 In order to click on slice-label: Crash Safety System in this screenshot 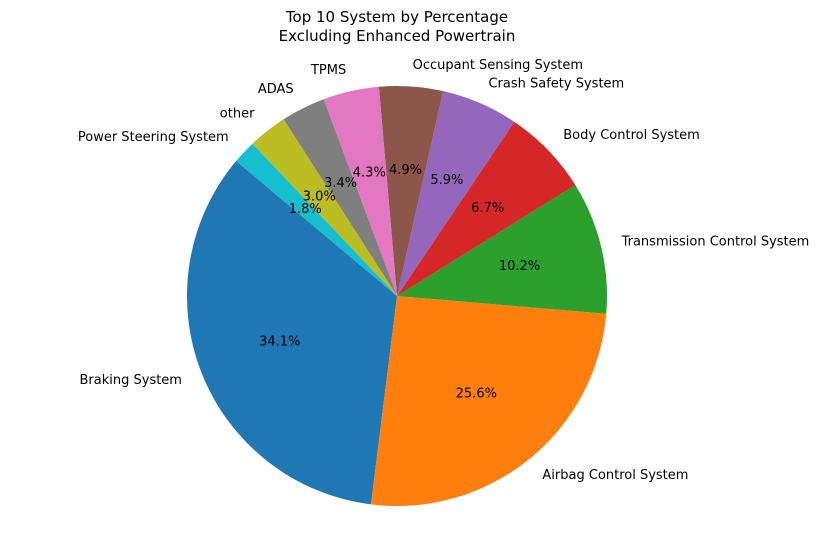, I will do `click(556, 83)`.